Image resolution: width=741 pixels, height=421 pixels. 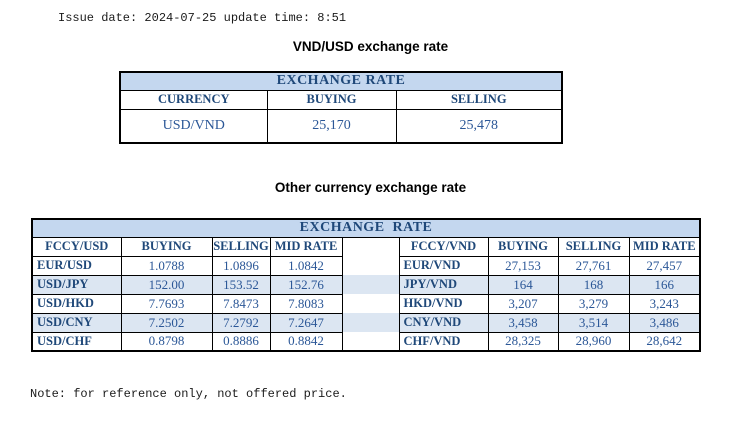 I want to click on buying-rate-cell: 3,207, so click(x=523, y=303).